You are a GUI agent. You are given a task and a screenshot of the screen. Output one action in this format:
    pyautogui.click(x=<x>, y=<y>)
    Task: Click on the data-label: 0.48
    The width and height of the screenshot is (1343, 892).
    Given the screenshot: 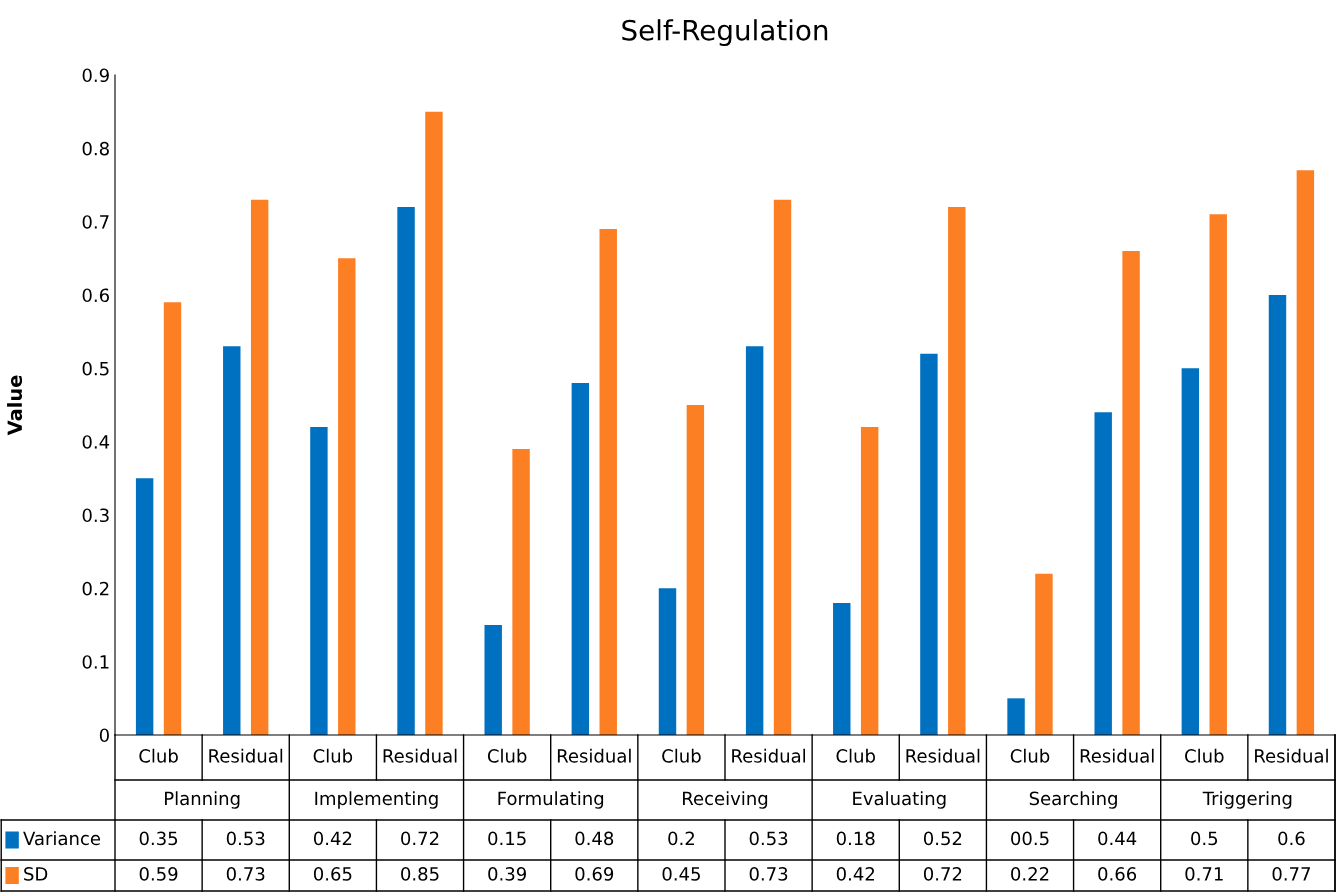 What is the action you would take?
    pyautogui.click(x=594, y=838)
    